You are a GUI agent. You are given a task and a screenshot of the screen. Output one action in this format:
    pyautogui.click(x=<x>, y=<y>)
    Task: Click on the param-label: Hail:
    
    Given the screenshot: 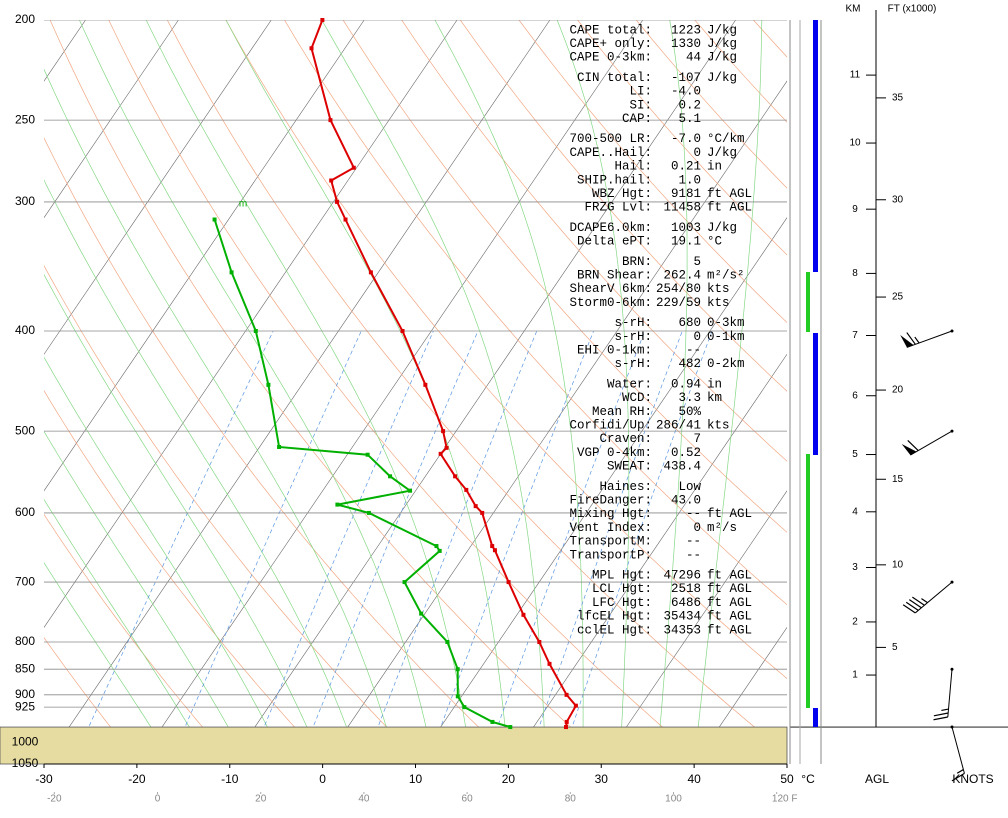 What is the action you would take?
    pyautogui.click(x=633, y=167)
    